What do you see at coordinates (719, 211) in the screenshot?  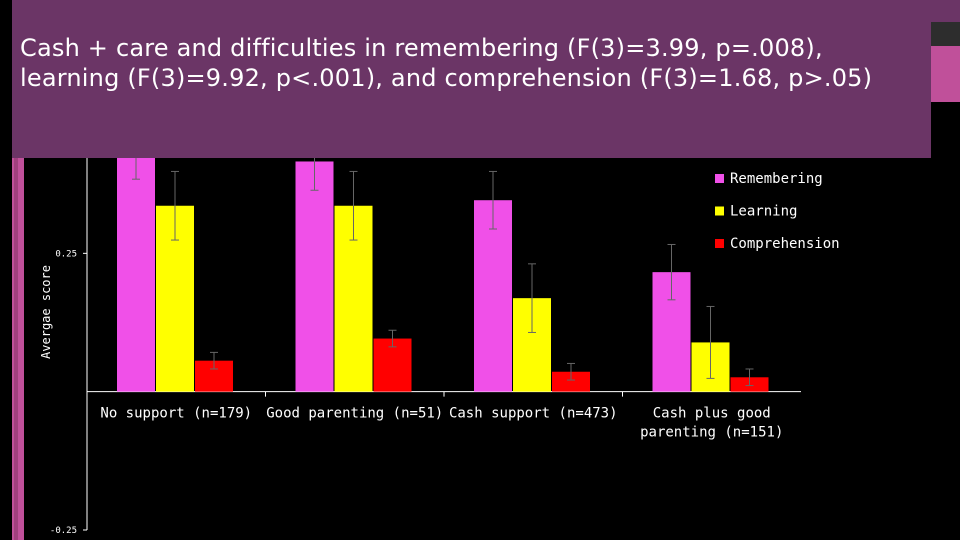 I see `legend-swatch-learning` at bounding box center [719, 211].